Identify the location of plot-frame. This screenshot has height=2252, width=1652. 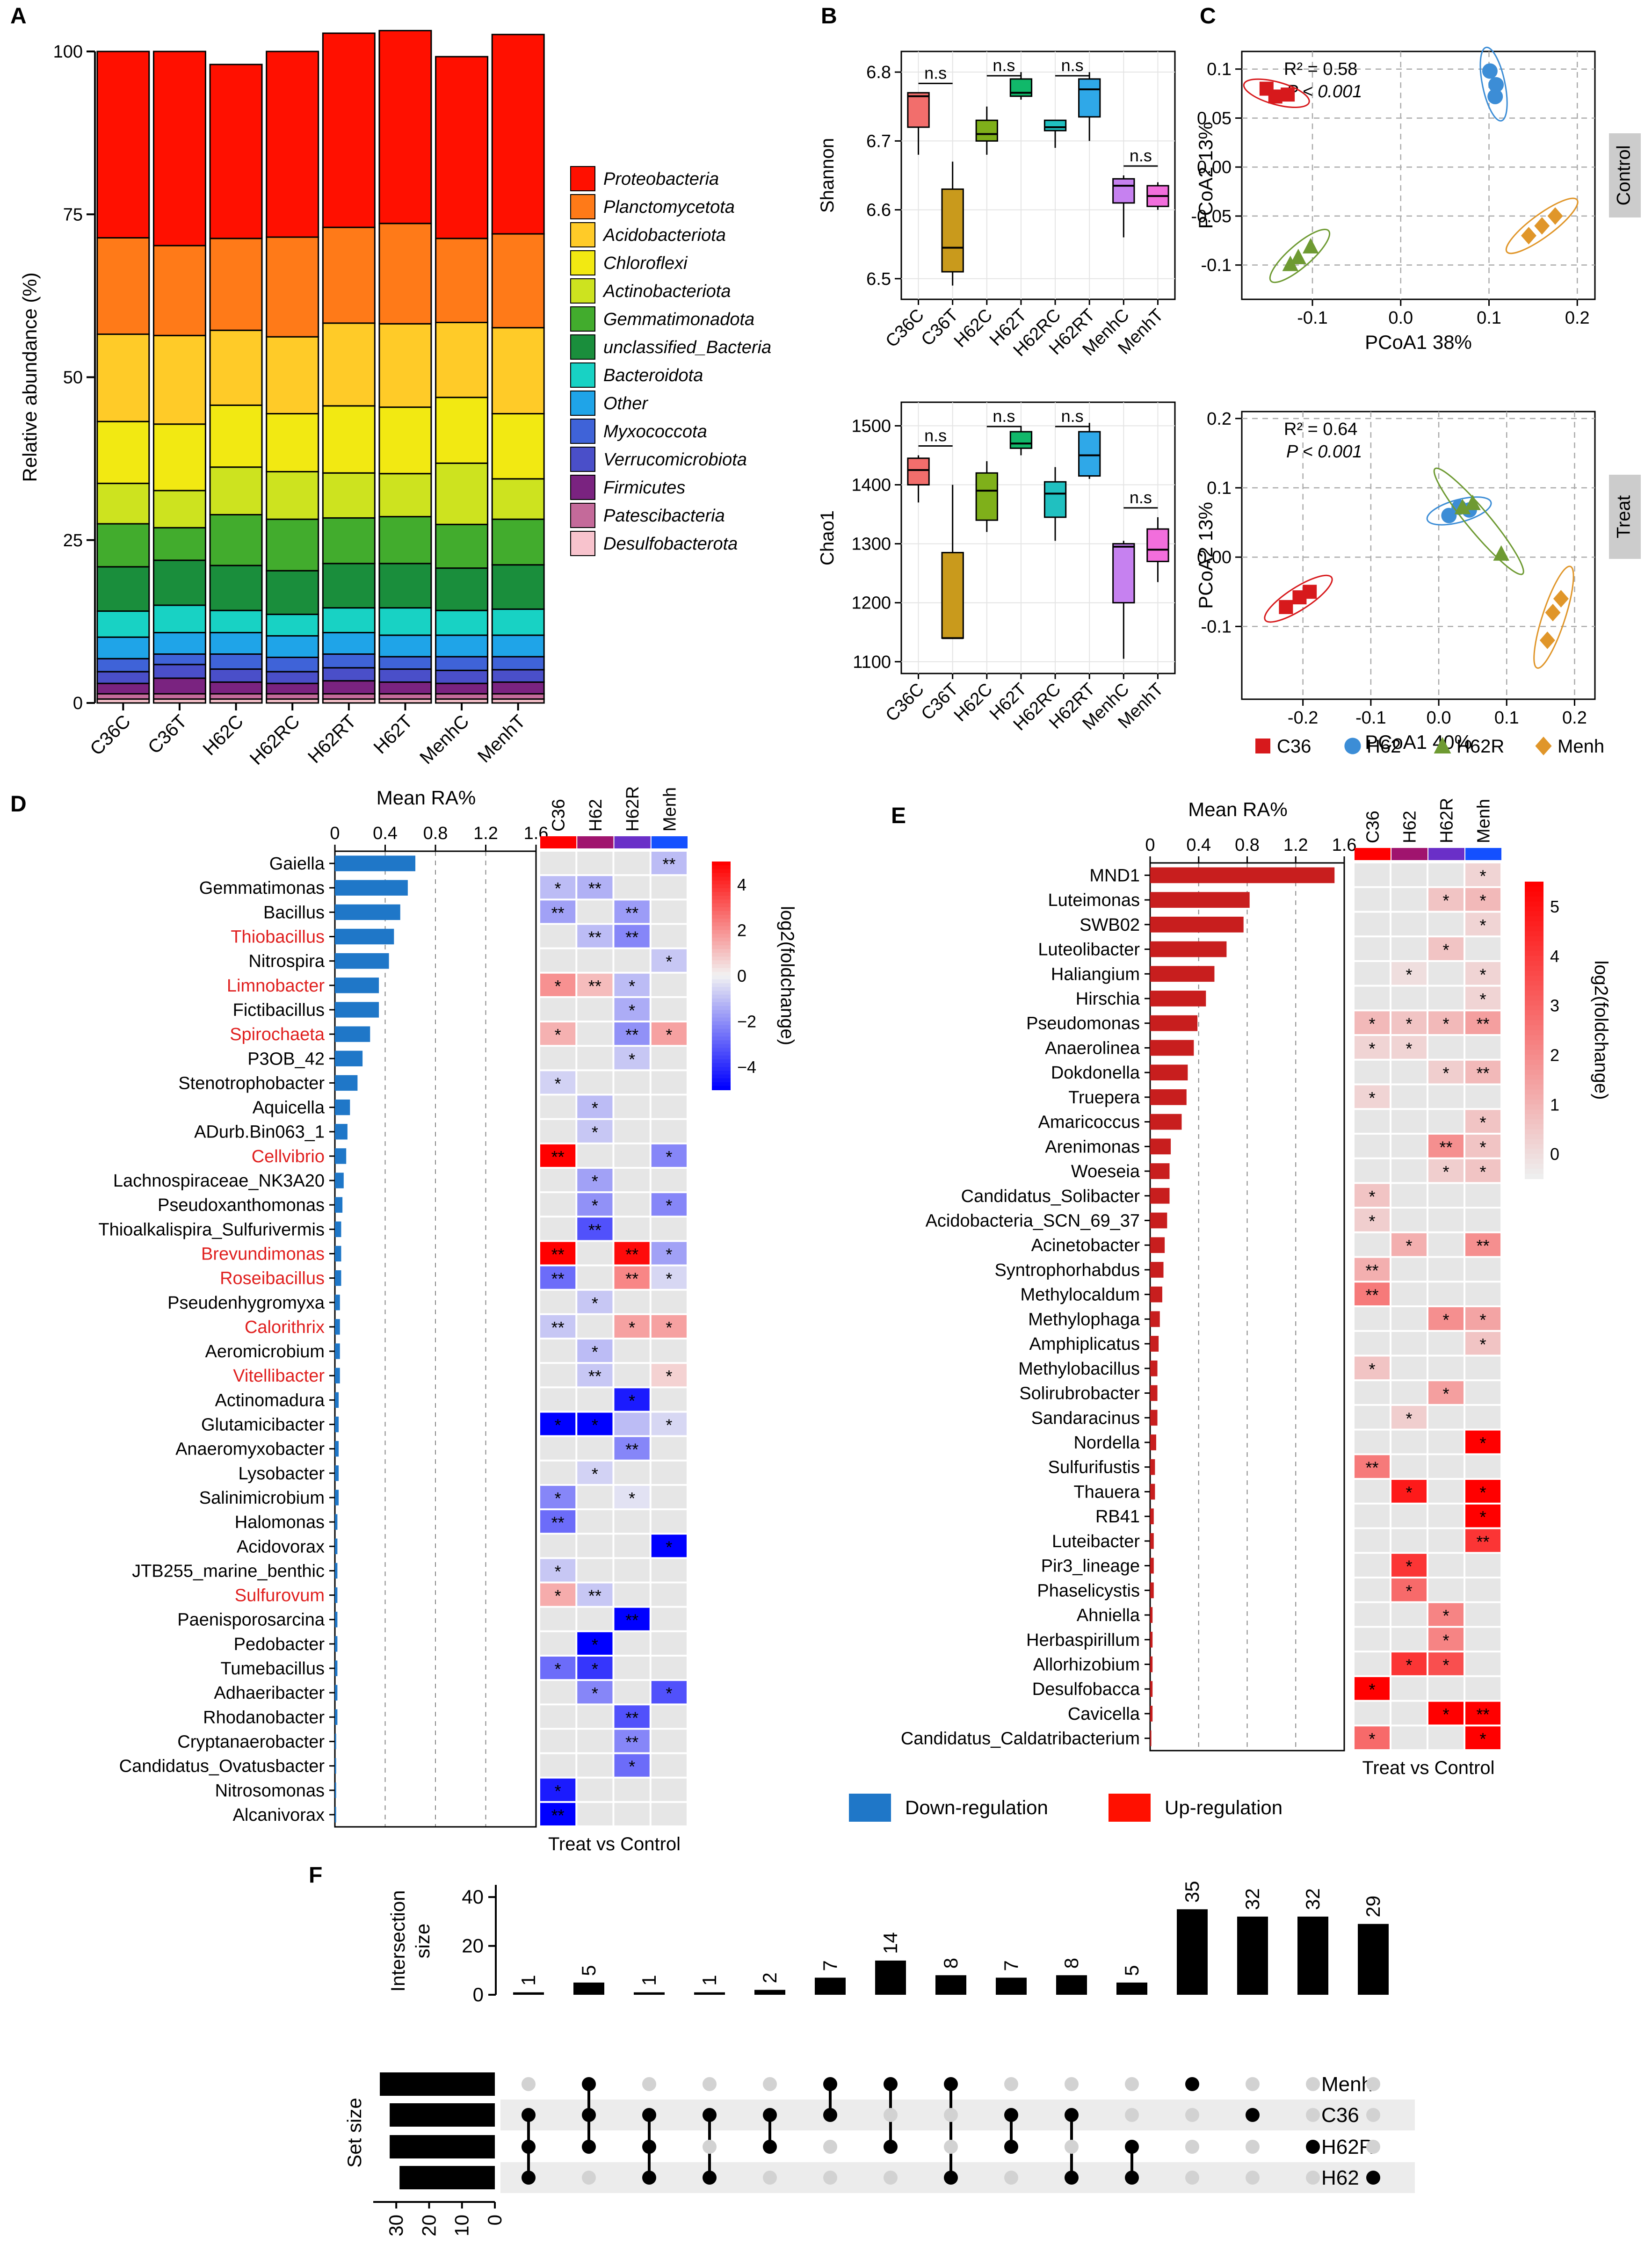
(1247, 1307).